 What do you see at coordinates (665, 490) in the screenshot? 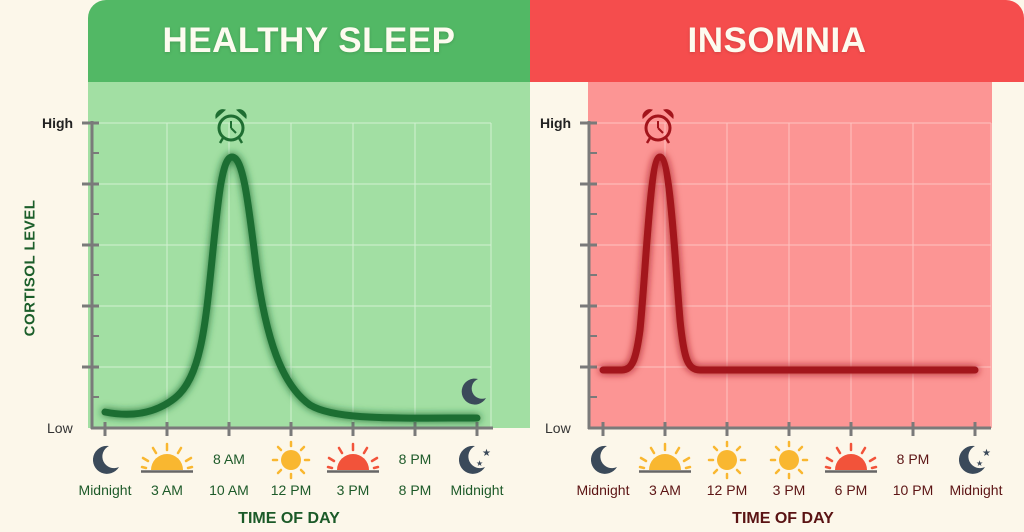
I see `insomnia-x-label-1: 3 AM` at bounding box center [665, 490].